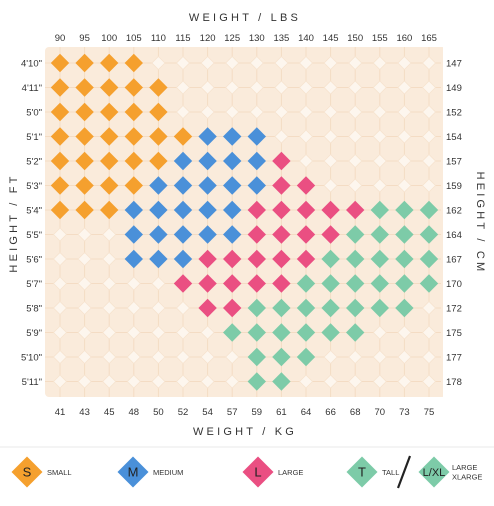  I want to click on tick-label-ft: 5'9", so click(34, 333).